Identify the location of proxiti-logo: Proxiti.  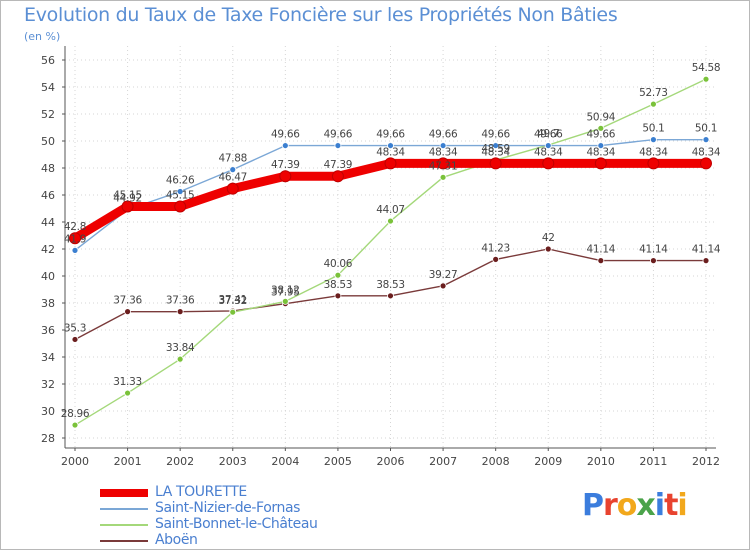
(635, 505).